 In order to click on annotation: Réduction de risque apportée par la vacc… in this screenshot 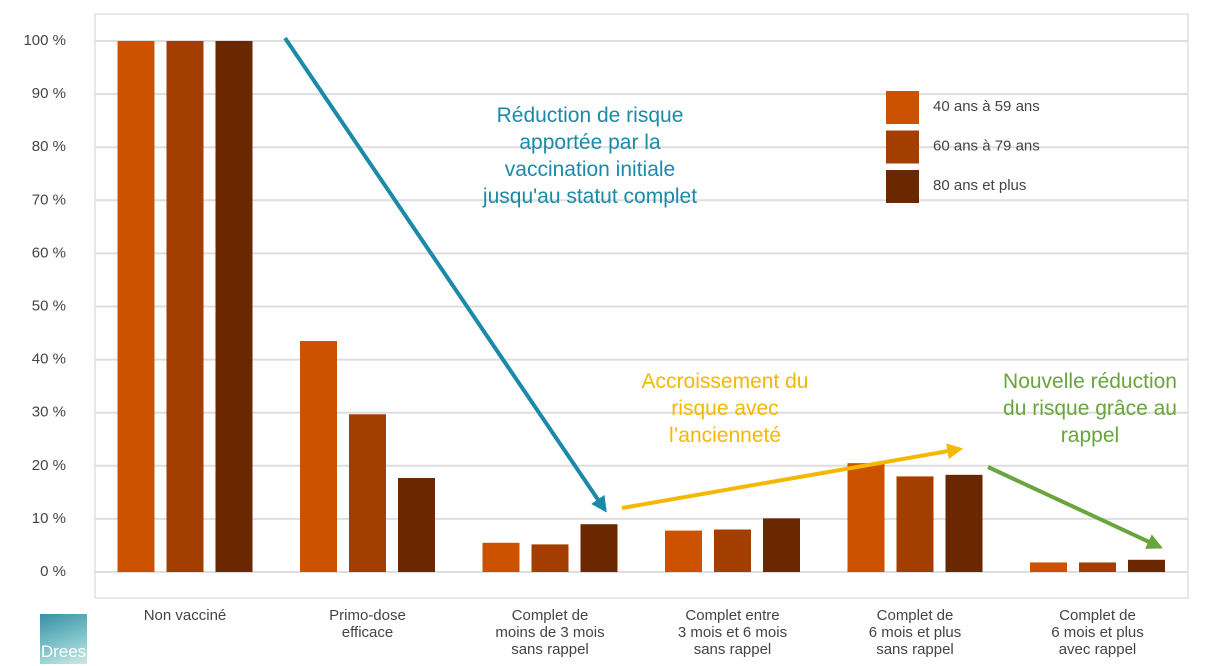, I will do `click(590, 156)`.